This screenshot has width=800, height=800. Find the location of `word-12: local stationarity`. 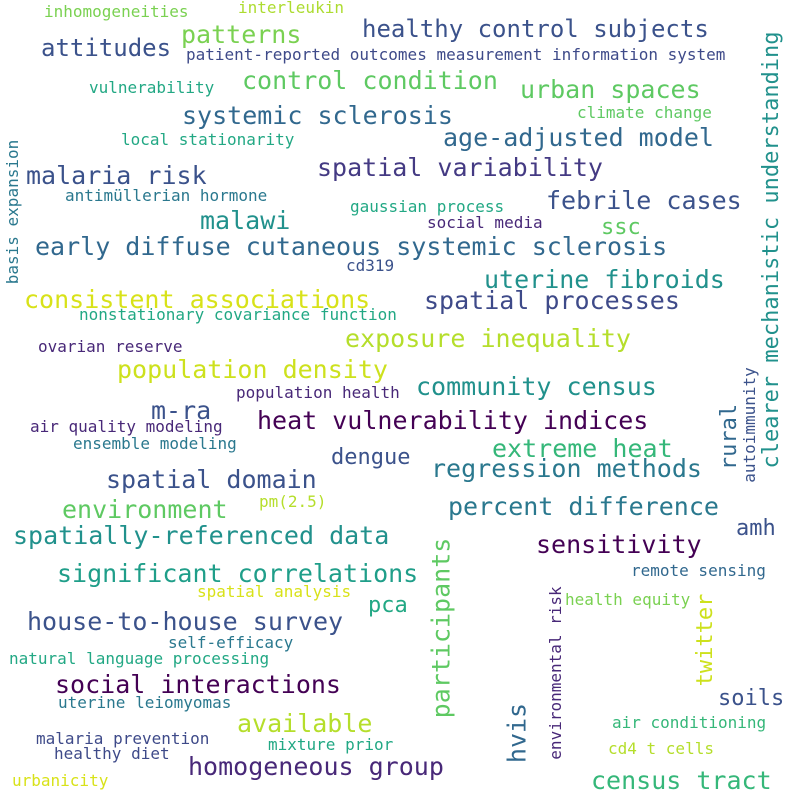

word-12: local stationarity is located at coordinates (208, 139).